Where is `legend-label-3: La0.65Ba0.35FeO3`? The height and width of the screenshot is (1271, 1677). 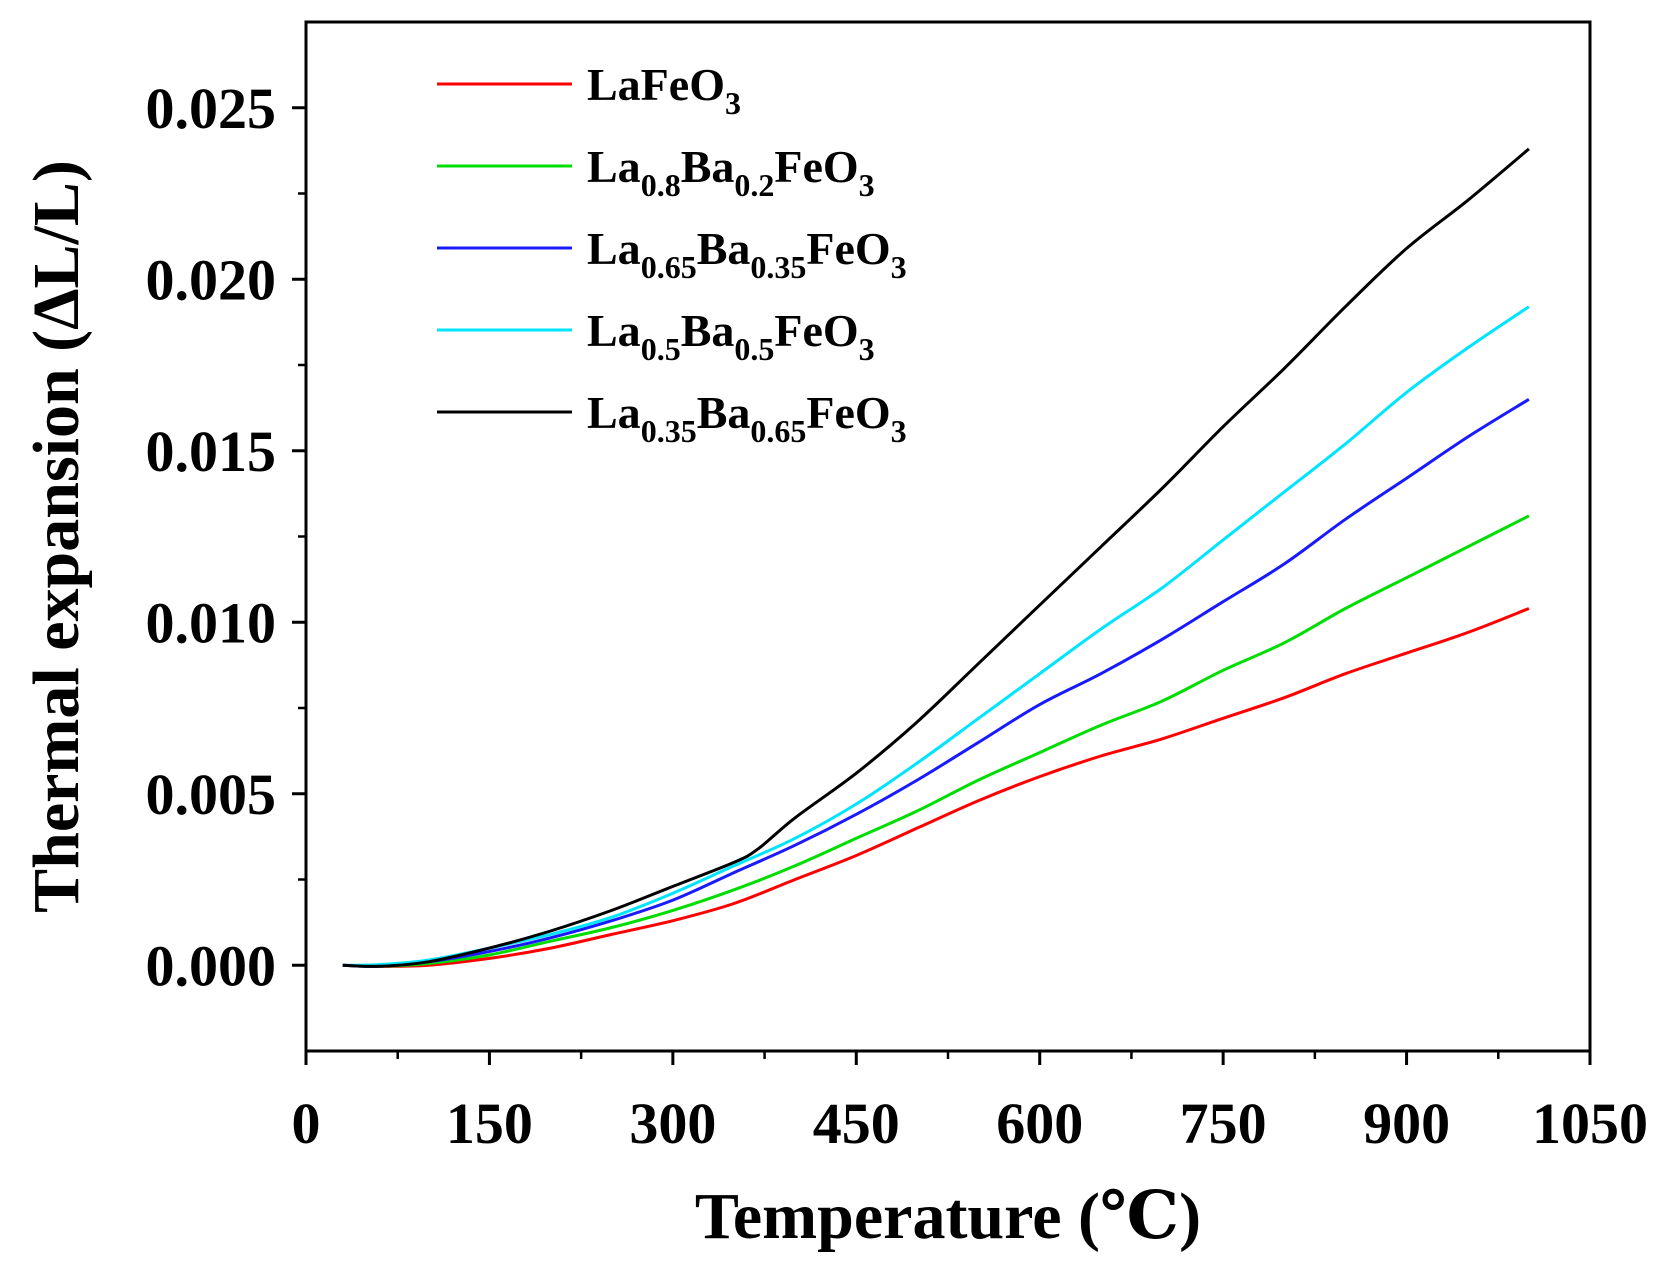 legend-label-3: La0.65Ba0.35FeO3 is located at coordinates (747, 254).